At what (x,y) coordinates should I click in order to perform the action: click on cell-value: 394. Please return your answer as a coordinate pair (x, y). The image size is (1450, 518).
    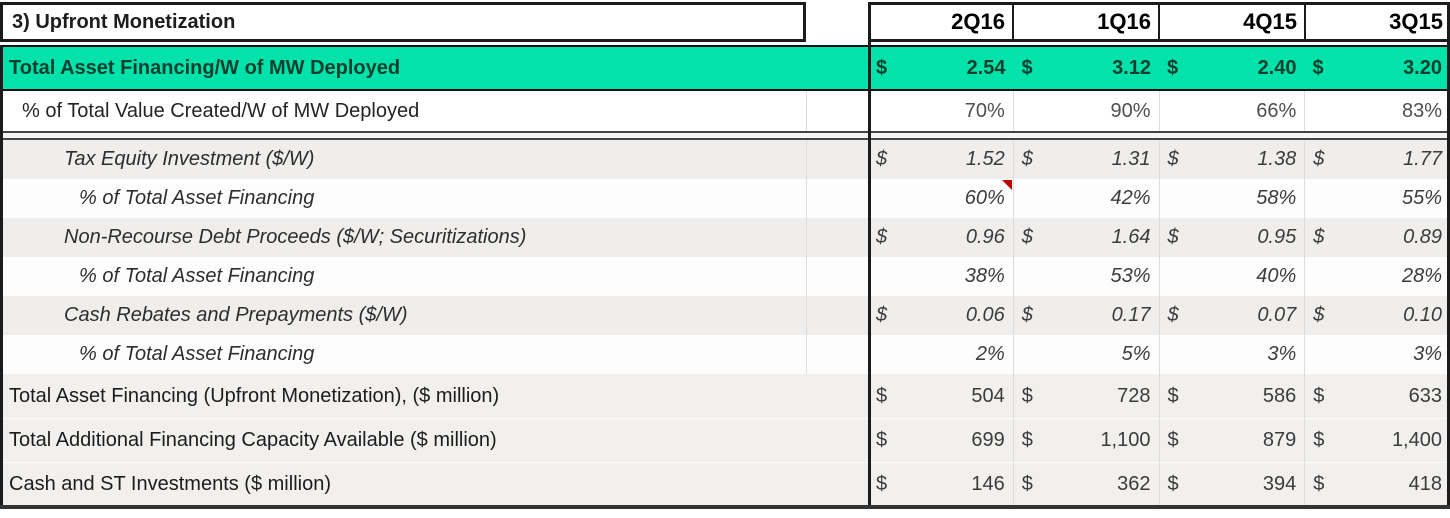
    Looking at the image, I should click on (1279, 484).